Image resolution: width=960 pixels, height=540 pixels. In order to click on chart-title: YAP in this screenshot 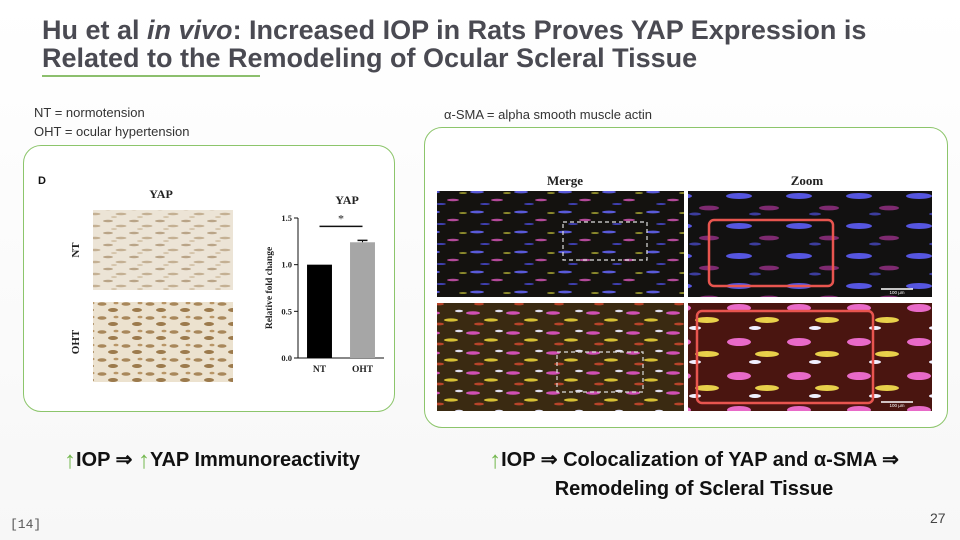, I will do `click(347, 200)`.